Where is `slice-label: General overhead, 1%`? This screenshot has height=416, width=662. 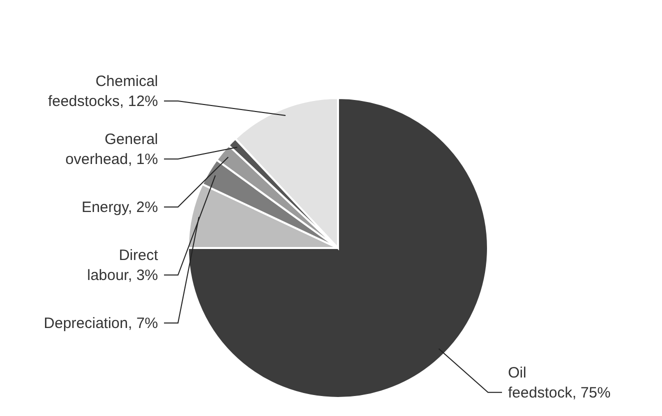 slice-label: General overhead, 1% is located at coordinates (111, 149).